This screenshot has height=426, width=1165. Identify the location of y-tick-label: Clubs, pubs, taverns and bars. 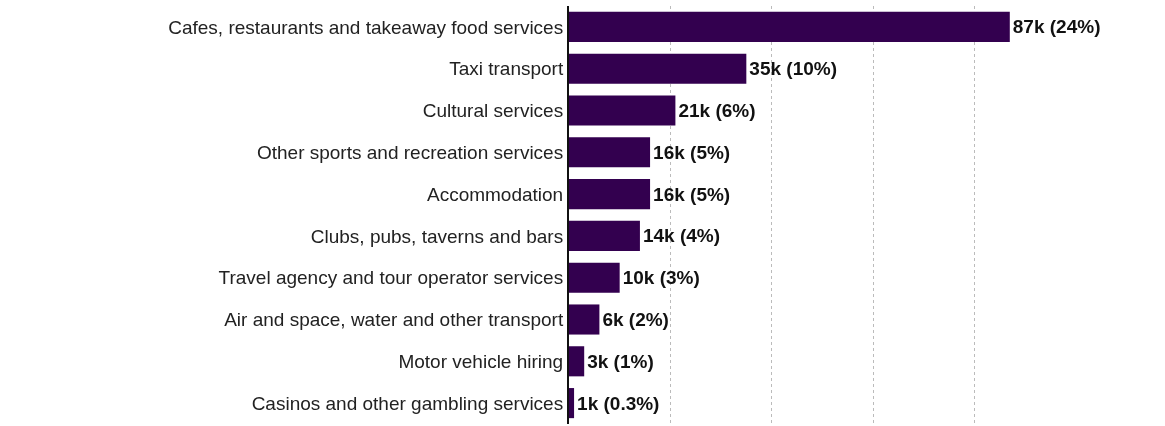
(437, 236).